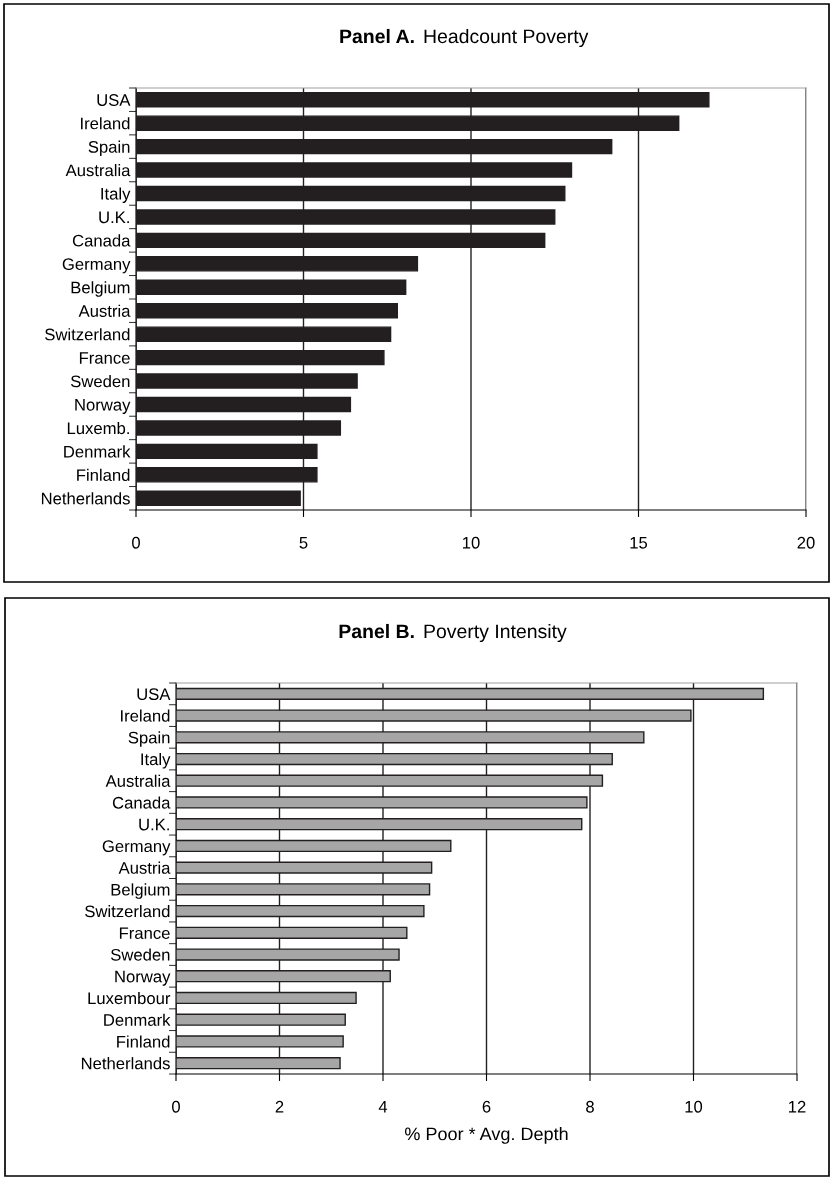 The width and height of the screenshot is (835, 1179). I want to click on x-tick-label: 8, so click(590, 1106).